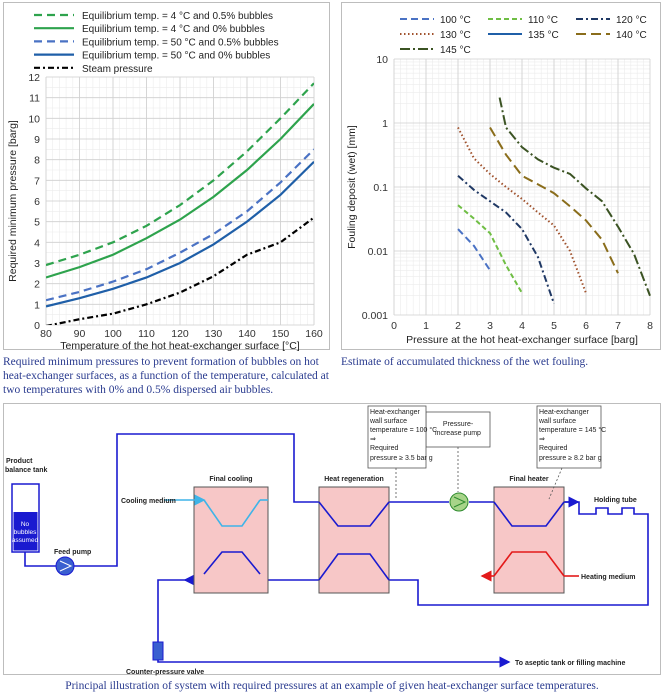 The height and width of the screenshot is (694, 664). Describe the element at coordinates (426, 326) in the screenshot. I see `x-tick-label: 1` at that location.